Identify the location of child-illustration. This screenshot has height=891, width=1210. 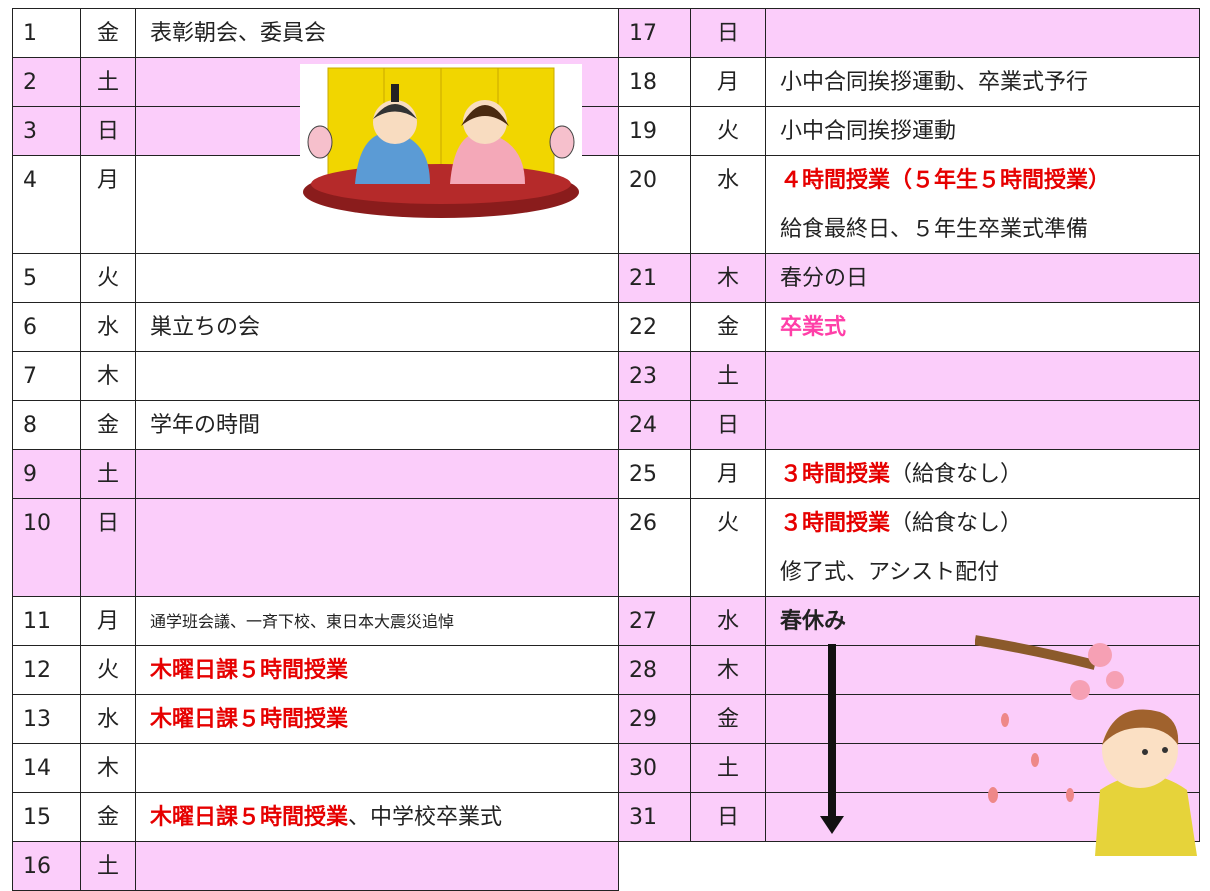
(1086, 745).